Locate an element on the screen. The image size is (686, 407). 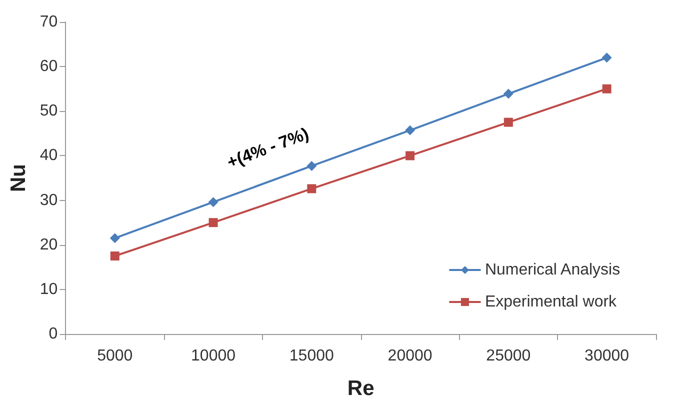
y-tick-label: 10 is located at coordinates (49, 289).